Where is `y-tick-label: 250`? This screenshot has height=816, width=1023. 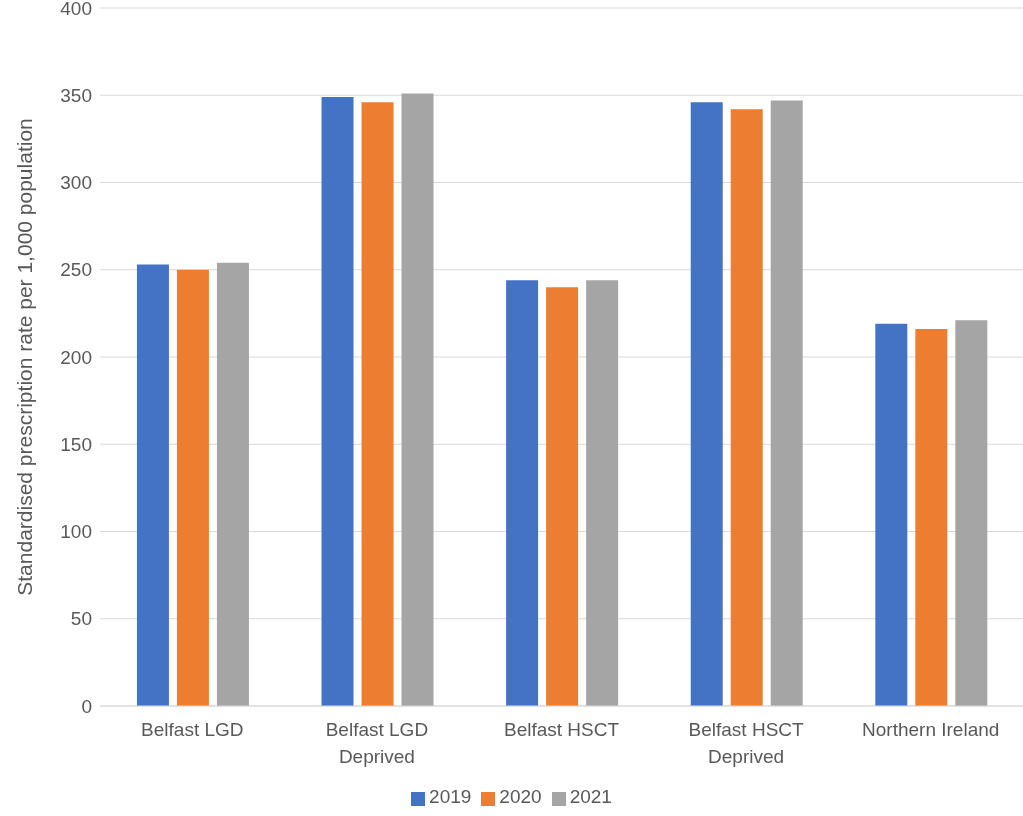 y-tick-label: 250 is located at coordinates (76, 270).